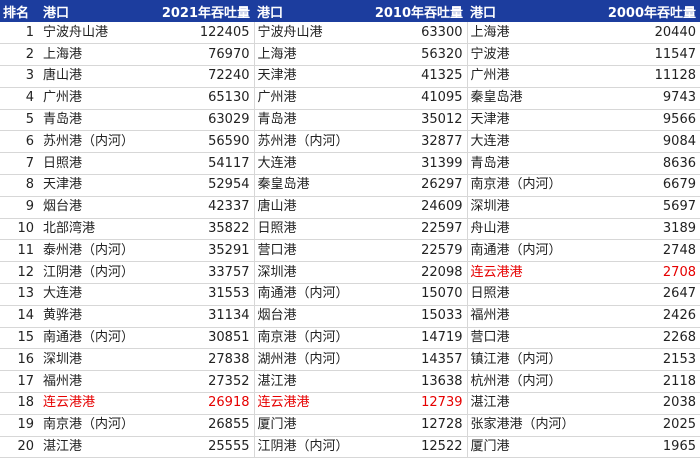 The height and width of the screenshot is (459, 700). I want to click on value-2010-cell: 31399, so click(417, 164).